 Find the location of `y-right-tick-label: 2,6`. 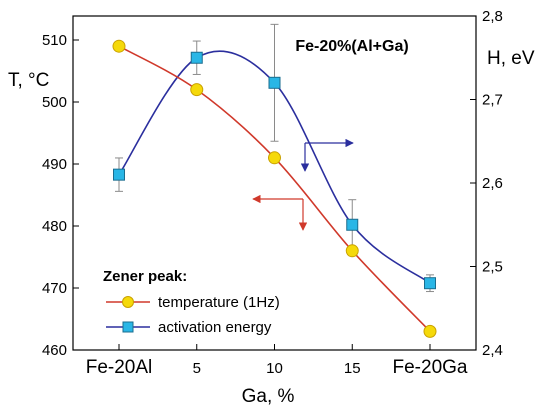

y-right-tick-label: 2,6 is located at coordinates (492, 183).